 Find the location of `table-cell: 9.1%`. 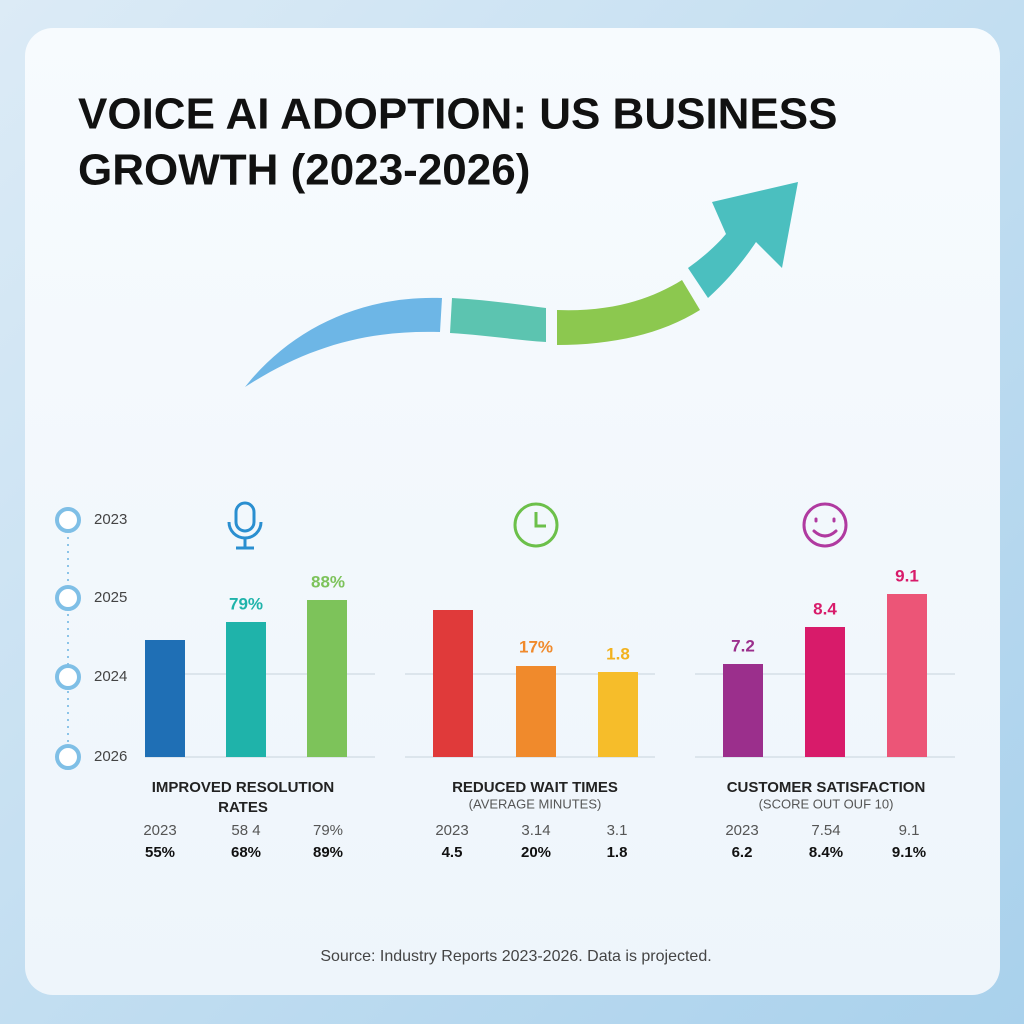

table-cell: 9.1% is located at coordinates (909, 852).